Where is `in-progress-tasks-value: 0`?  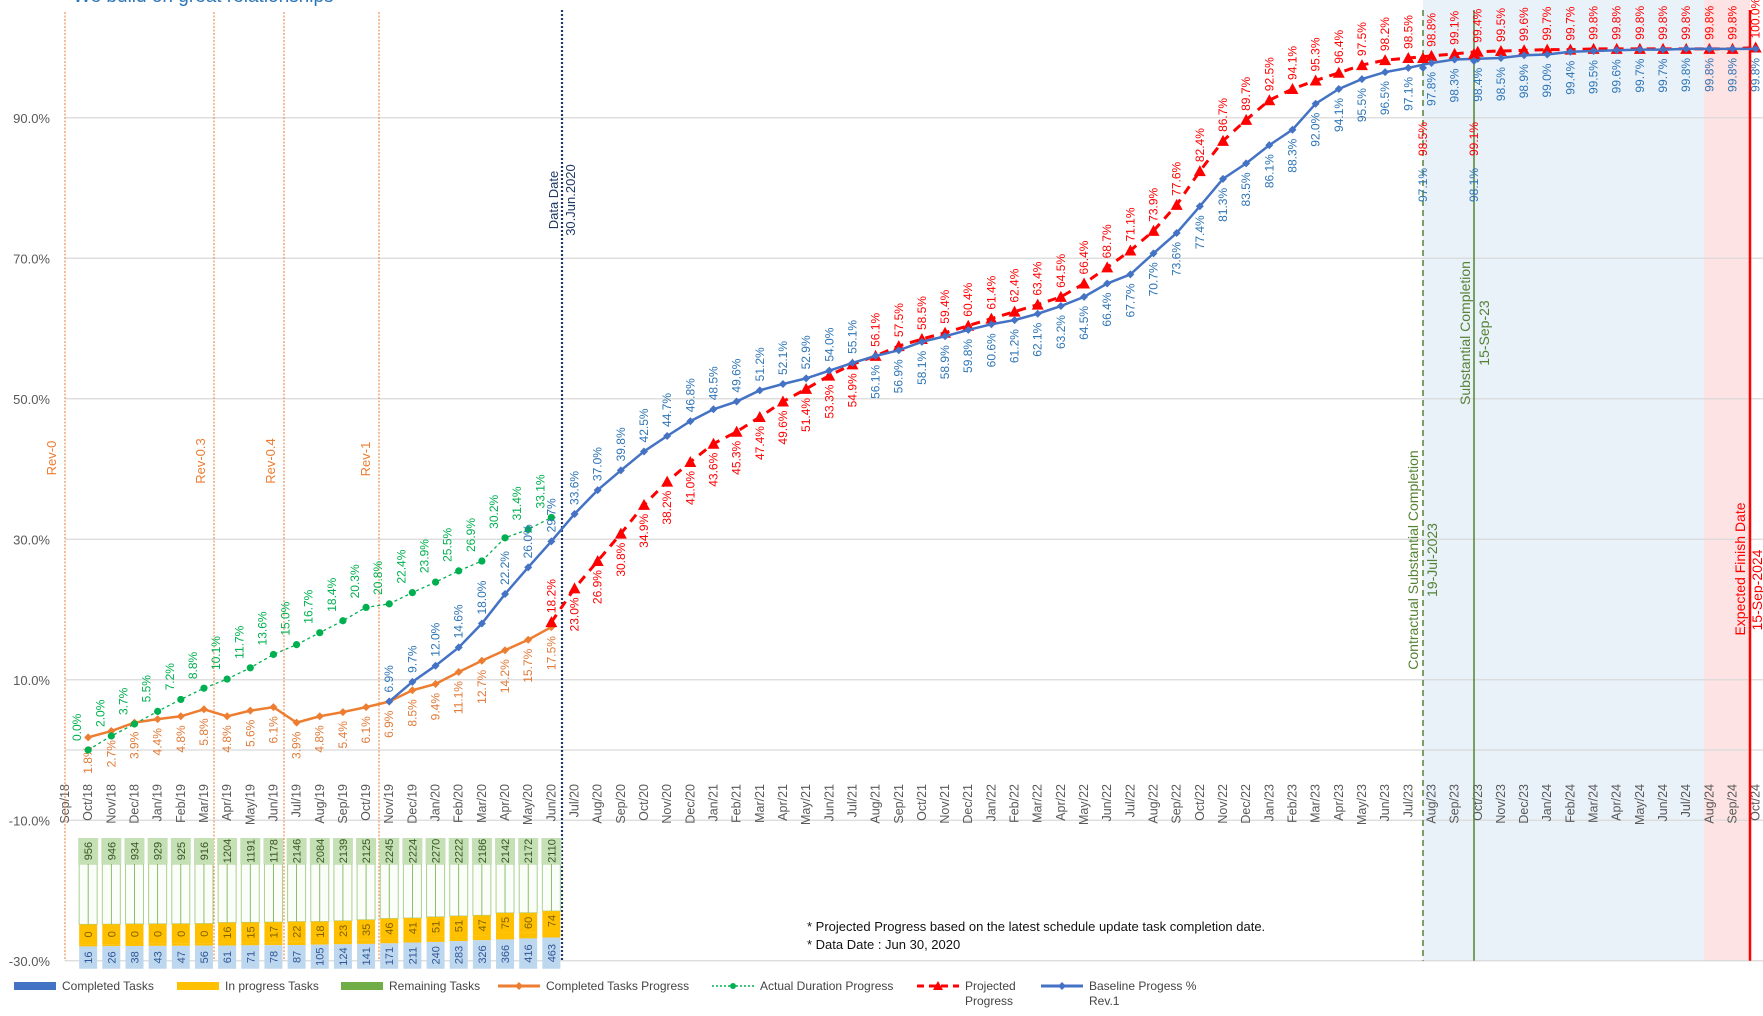
in-progress-tasks-value: 0 is located at coordinates (205, 934).